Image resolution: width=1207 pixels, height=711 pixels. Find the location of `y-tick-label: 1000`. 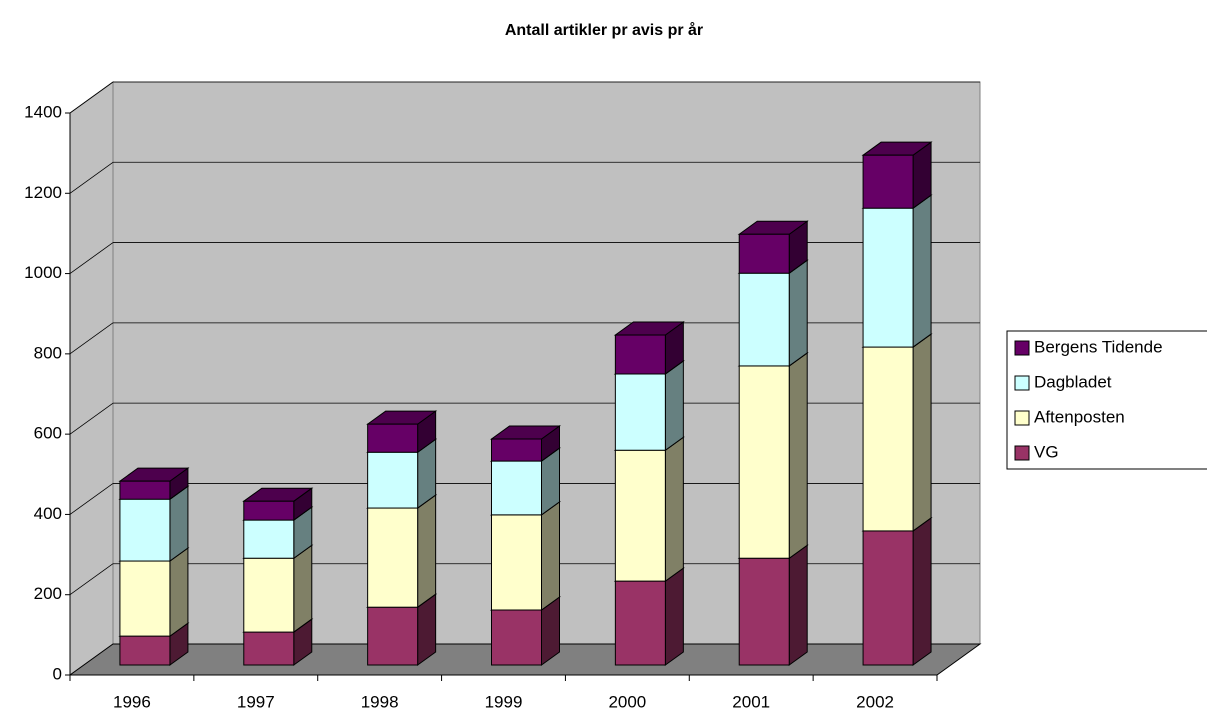

y-tick-label: 1000 is located at coordinates (43, 272).